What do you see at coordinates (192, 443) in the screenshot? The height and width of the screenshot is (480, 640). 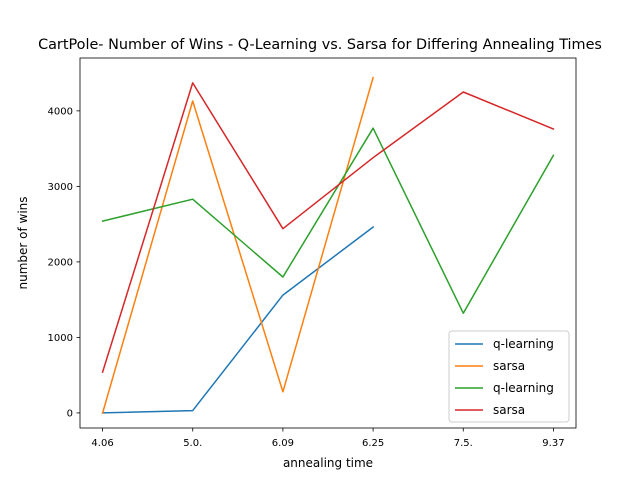 I see `x-tick-label: 5.0.` at bounding box center [192, 443].